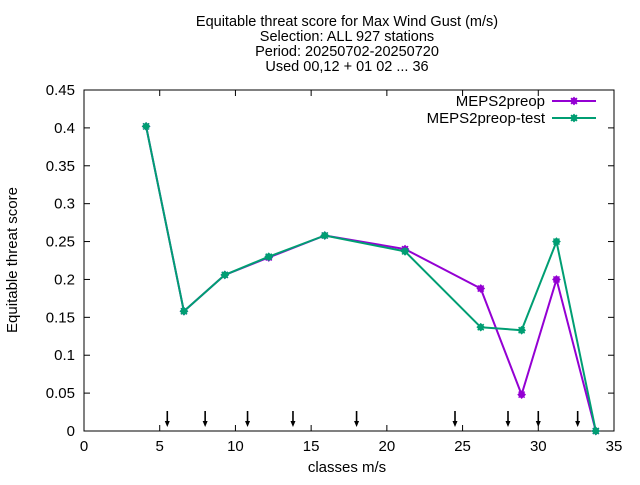  What do you see at coordinates (372, 419) in the screenshot?
I see `class-threshold-arrows` at bounding box center [372, 419].